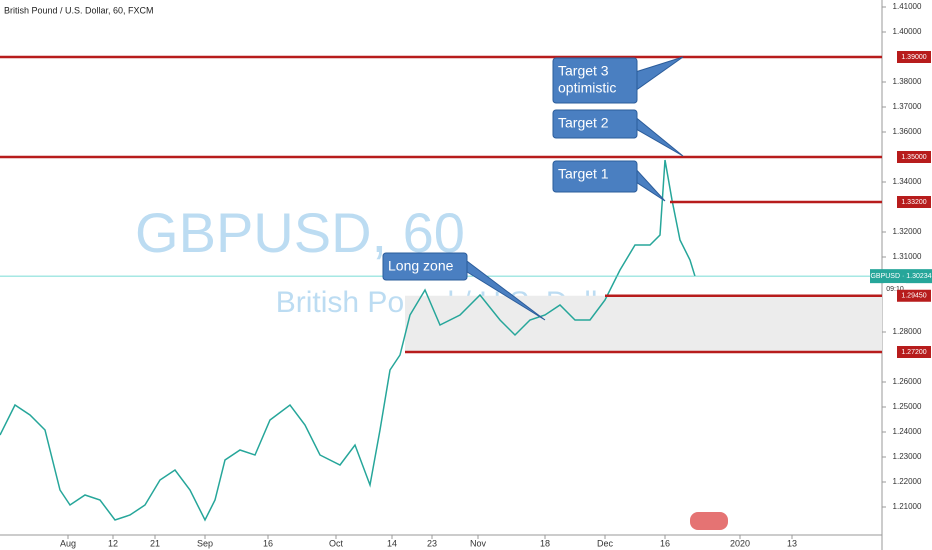 This screenshot has width=932, height=550. What do you see at coordinates (709, 521) in the screenshot?
I see `logo` at bounding box center [709, 521].